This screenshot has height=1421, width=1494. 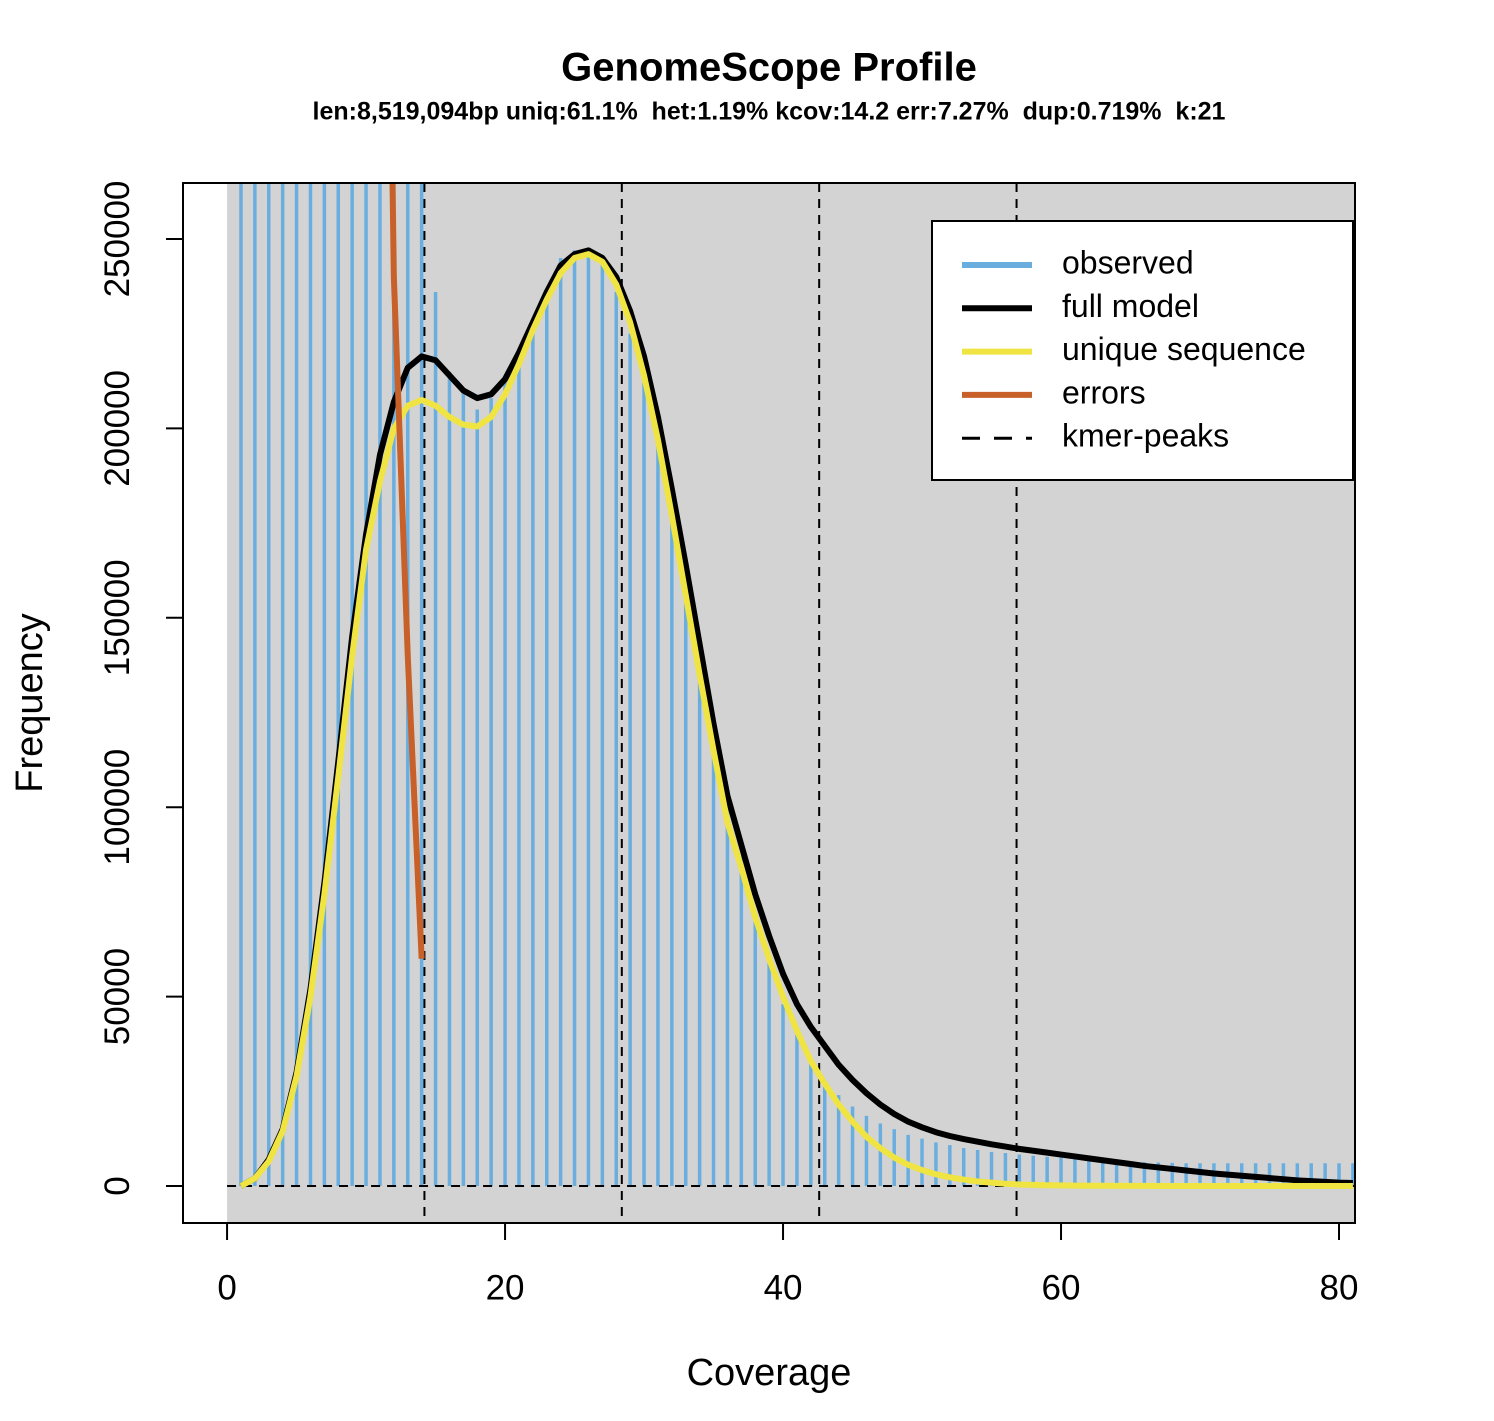 What do you see at coordinates (117, 239) in the screenshot?
I see `y-tick-label: 250000` at bounding box center [117, 239].